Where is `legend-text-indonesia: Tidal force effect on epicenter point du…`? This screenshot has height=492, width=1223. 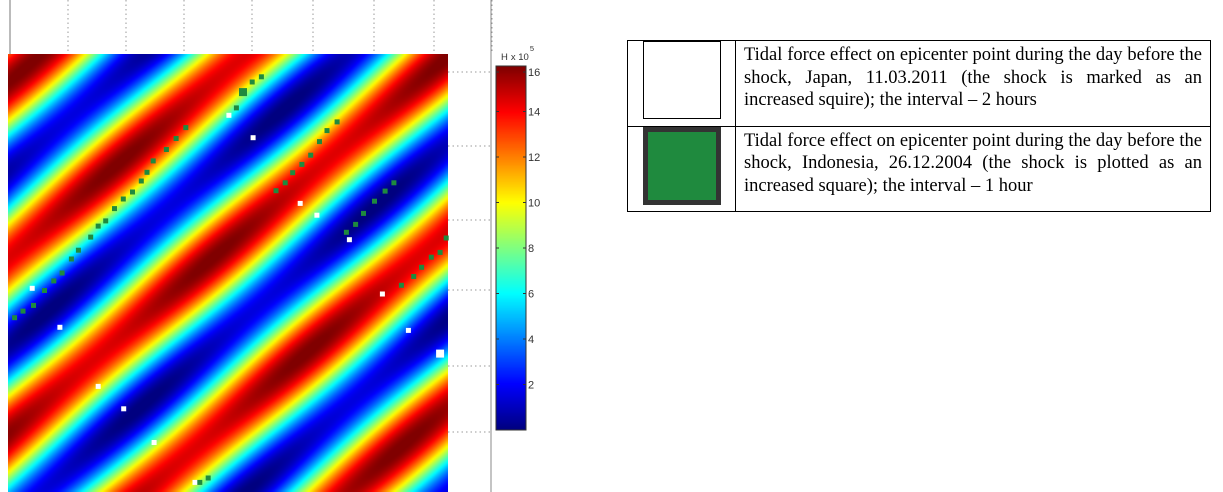
legend-text-indonesia: Tidal force effect on epicenter point du… is located at coordinates (973, 168).